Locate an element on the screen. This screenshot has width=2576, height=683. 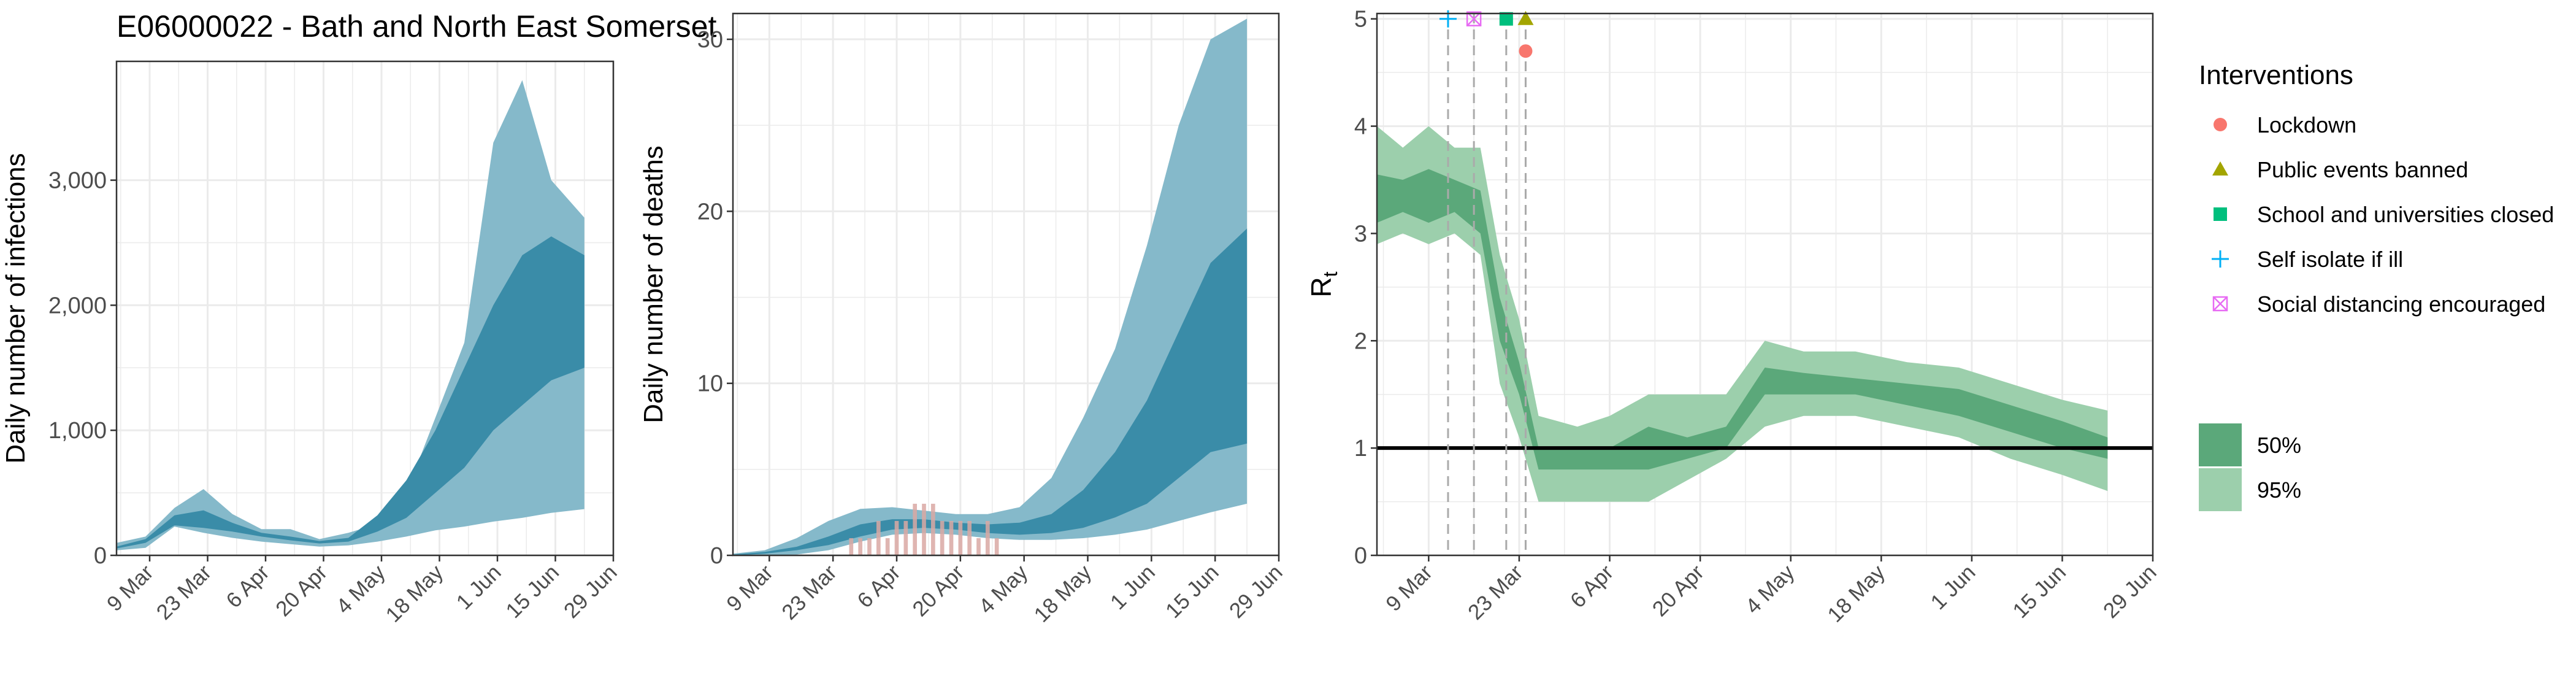
y-tick-label: 5 is located at coordinates (1360, 20).